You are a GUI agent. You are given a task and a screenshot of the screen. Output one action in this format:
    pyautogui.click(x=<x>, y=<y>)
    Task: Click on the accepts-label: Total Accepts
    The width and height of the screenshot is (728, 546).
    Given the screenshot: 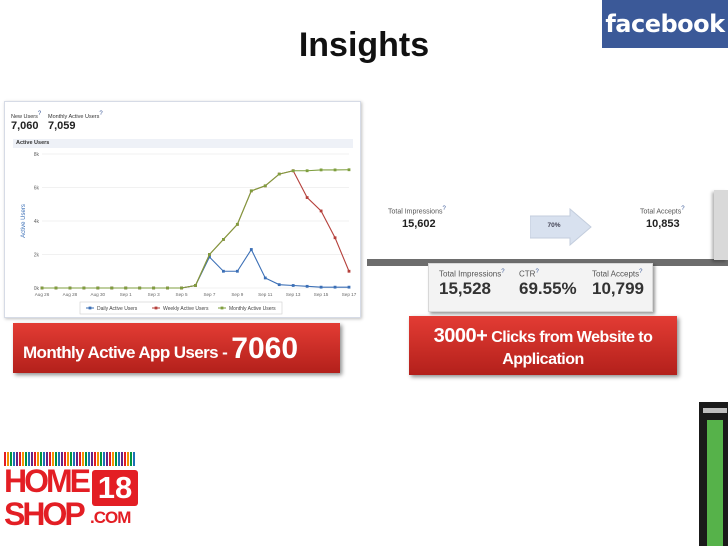 What is the action you would take?
    pyautogui.click(x=661, y=212)
    